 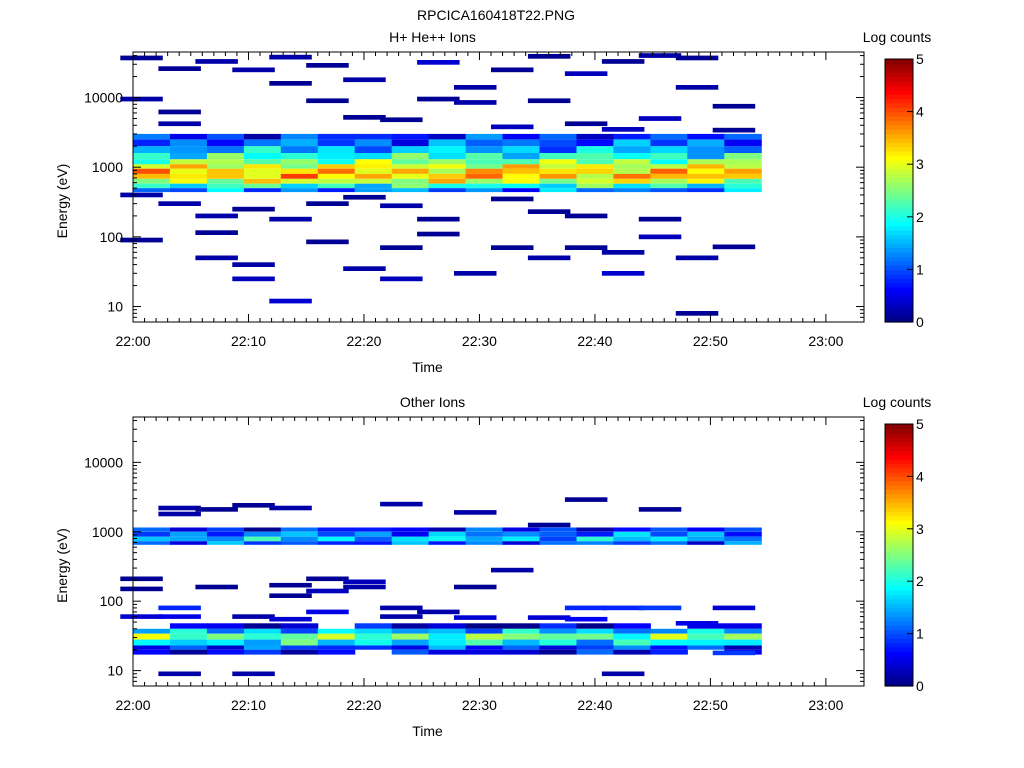 I want to click on figure-title: RPCICA160418T22.PNG, so click(x=496, y=15).